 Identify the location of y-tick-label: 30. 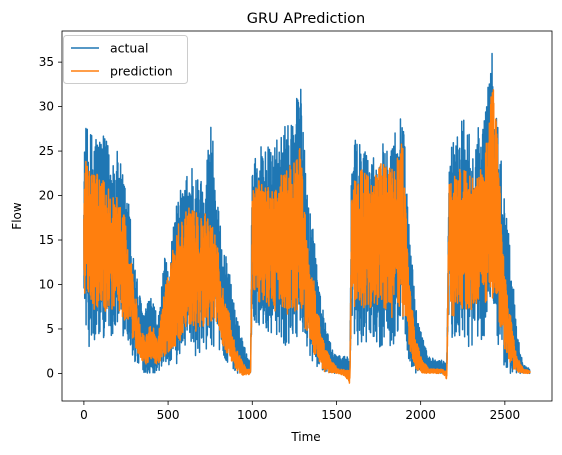
(46, 107).